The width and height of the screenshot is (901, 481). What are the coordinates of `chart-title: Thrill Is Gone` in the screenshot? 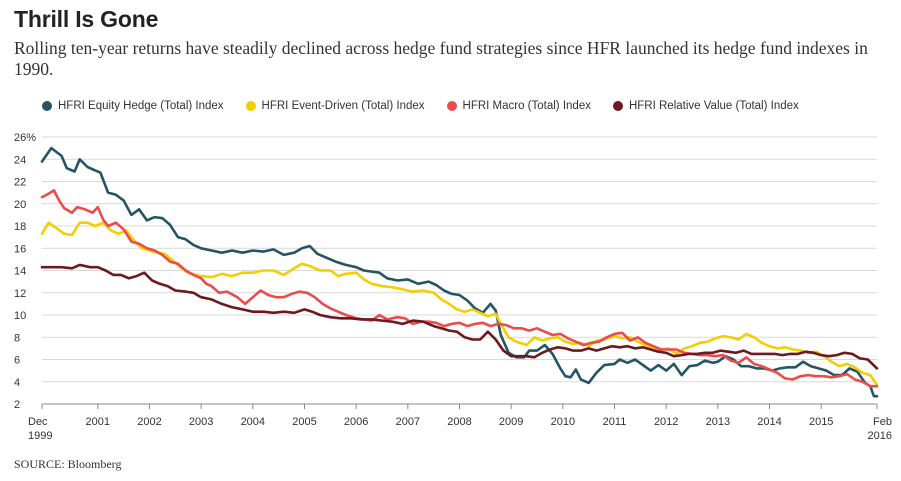 It's located at (86, 19).